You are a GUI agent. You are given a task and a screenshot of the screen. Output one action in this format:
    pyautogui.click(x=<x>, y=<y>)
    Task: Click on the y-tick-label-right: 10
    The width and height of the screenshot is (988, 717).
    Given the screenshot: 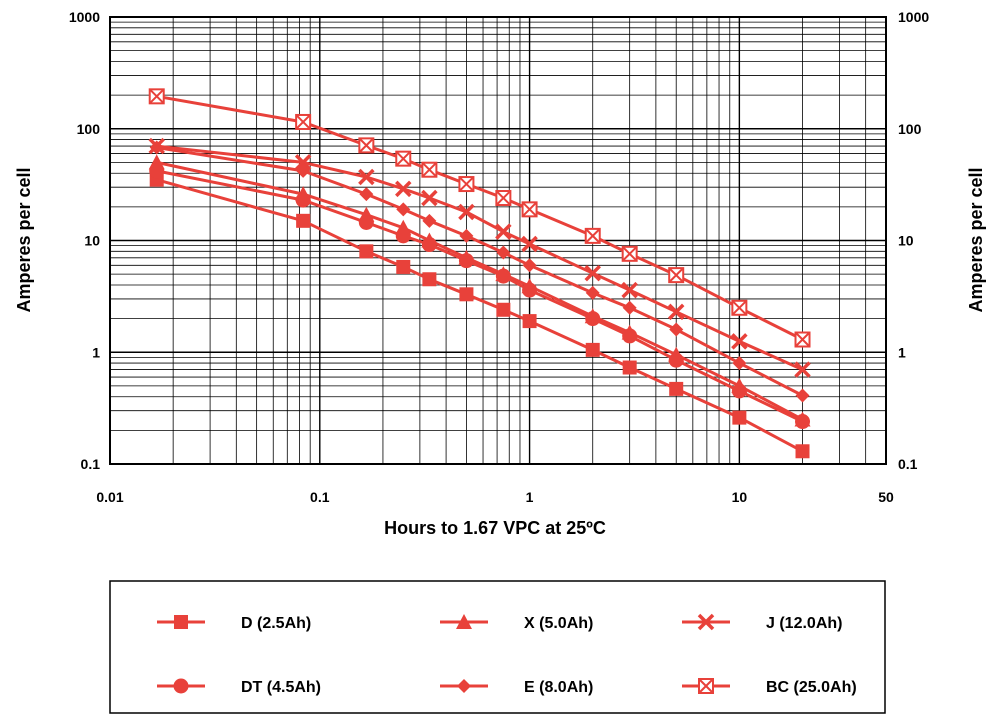 What is the action you would take?
    pyautogui.click(x=906, y=241)
    